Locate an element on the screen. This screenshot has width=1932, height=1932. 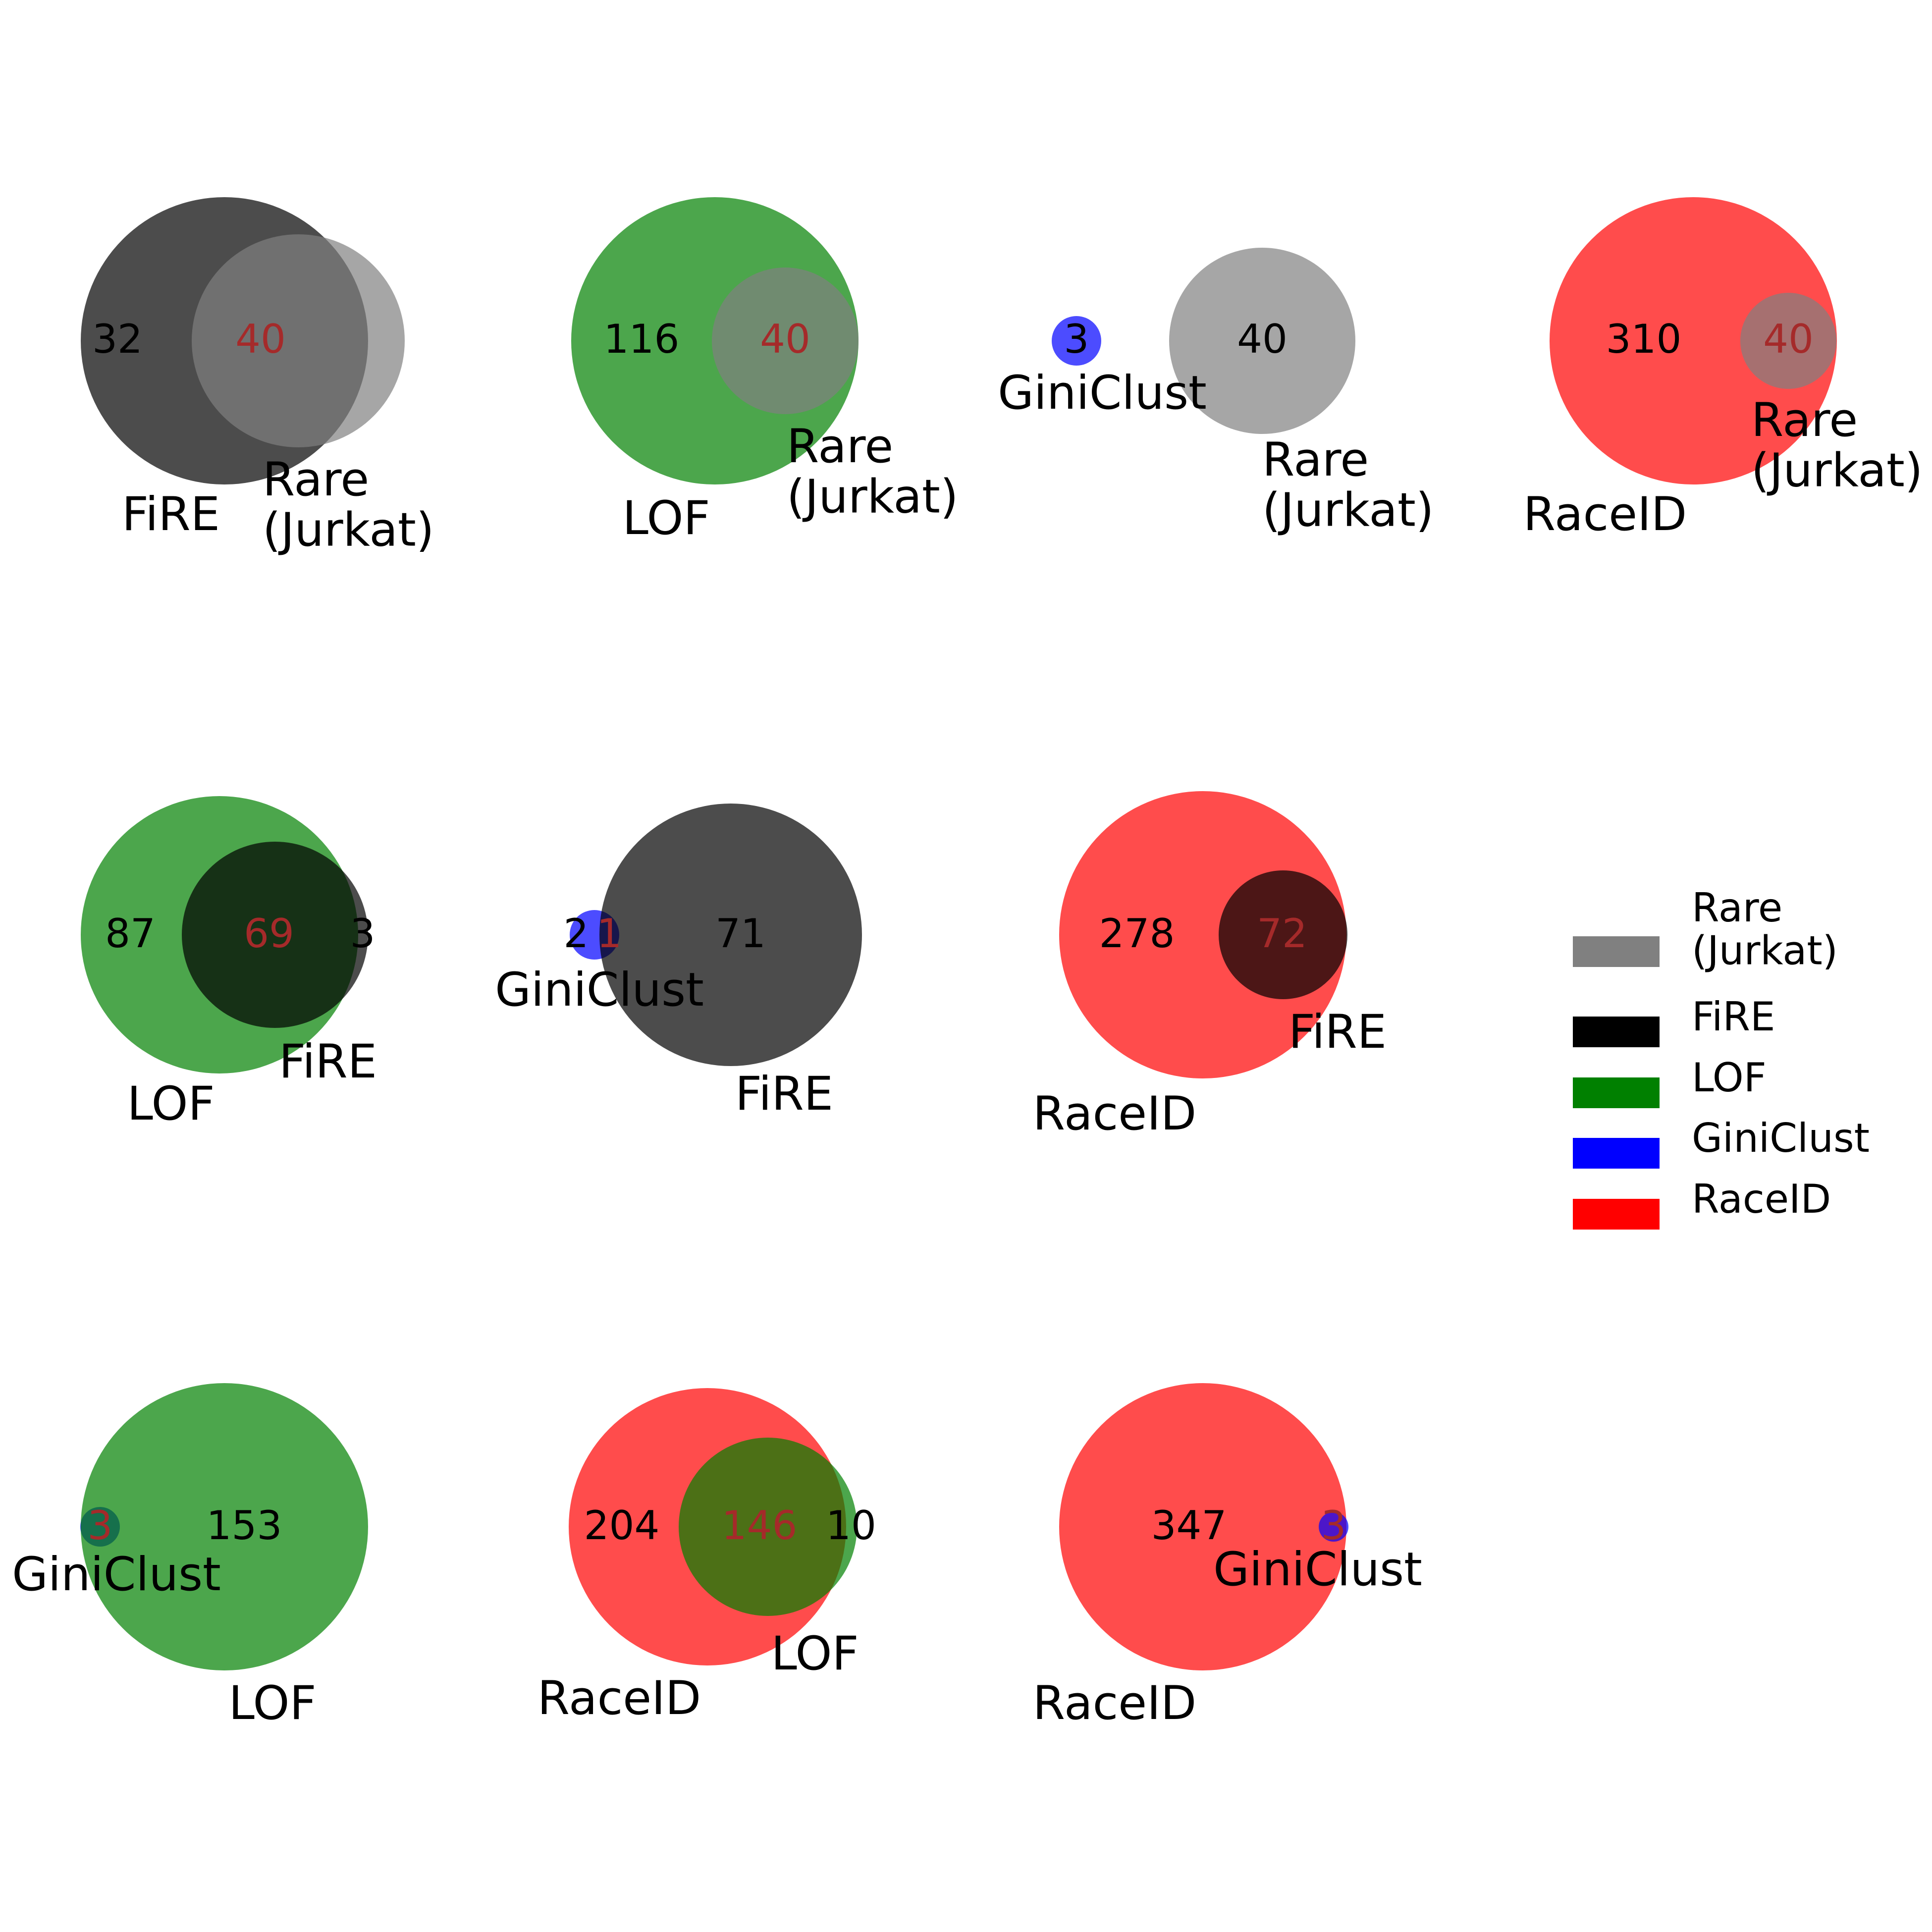
legend-swatch-raceid is located at coordinates (1617, 1214).